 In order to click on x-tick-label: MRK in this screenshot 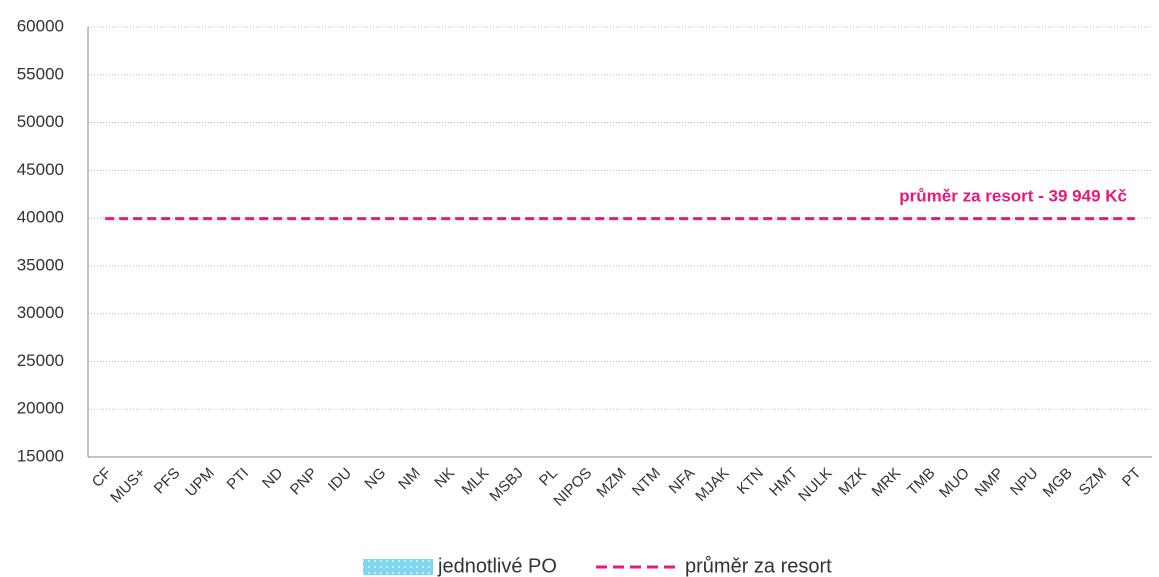, I will do `click(887, 483)`.